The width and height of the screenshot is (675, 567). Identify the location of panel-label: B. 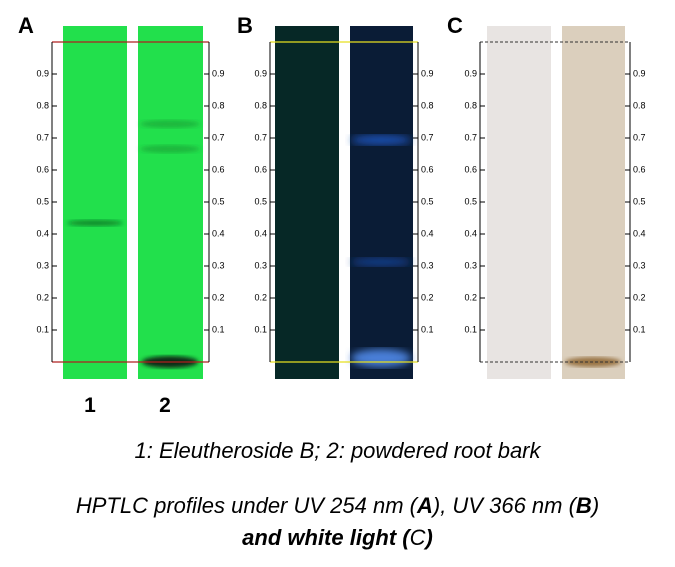
(245, 25).